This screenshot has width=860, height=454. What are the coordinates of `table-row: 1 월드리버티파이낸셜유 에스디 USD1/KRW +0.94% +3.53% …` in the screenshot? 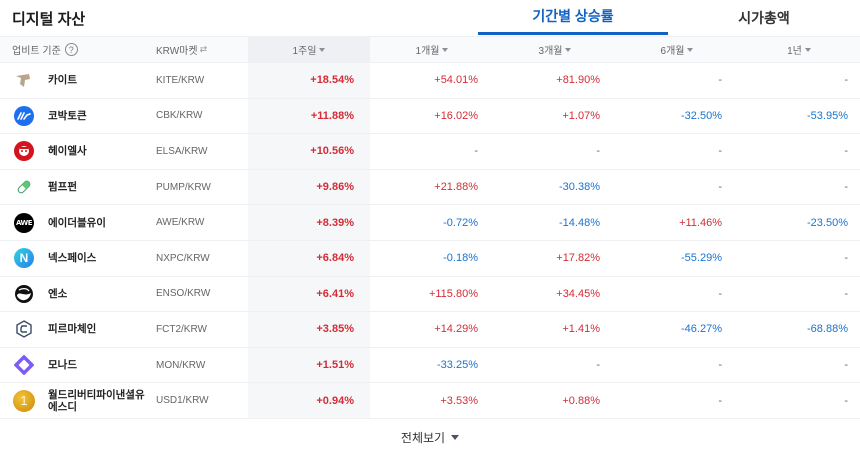 It's located at (430, 401).